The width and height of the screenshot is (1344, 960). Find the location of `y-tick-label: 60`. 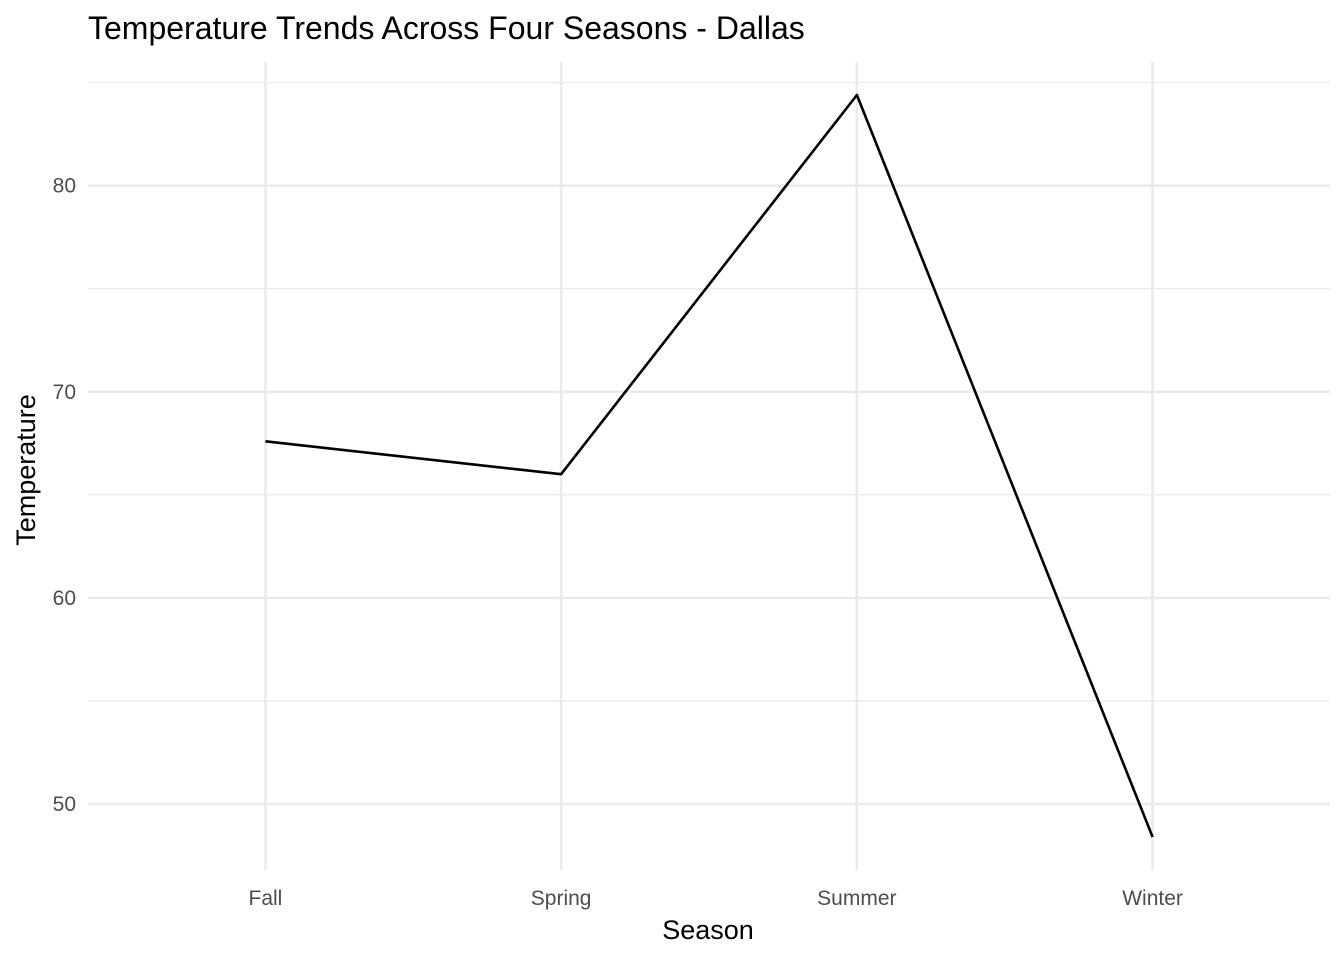

y-tick-label: 60 is located at coordinates (64, 598).